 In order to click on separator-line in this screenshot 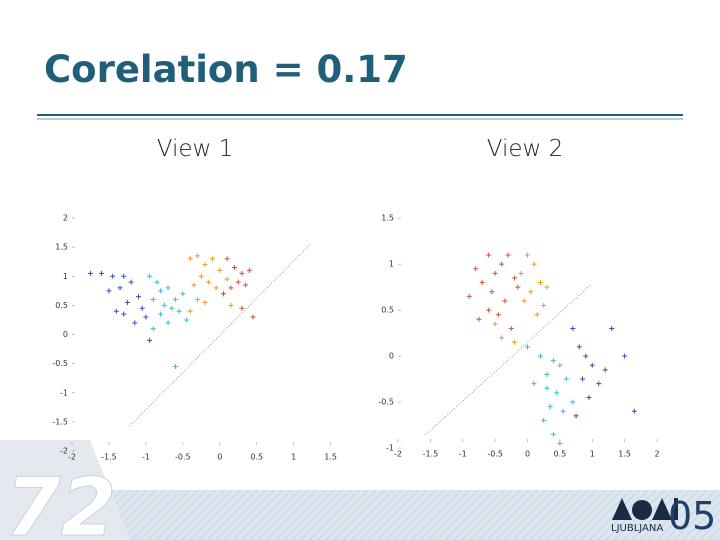, I will do `click(507, 360)`.